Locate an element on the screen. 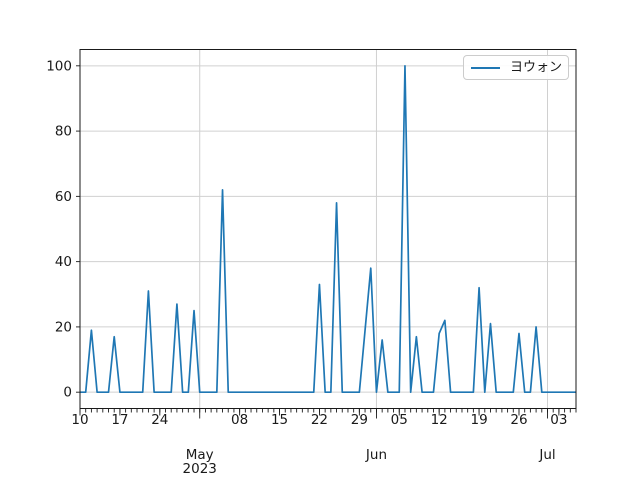 The height and width of the screenshot is (480, 640). x-tick-label: 22 is located at coordinates (319, 420).